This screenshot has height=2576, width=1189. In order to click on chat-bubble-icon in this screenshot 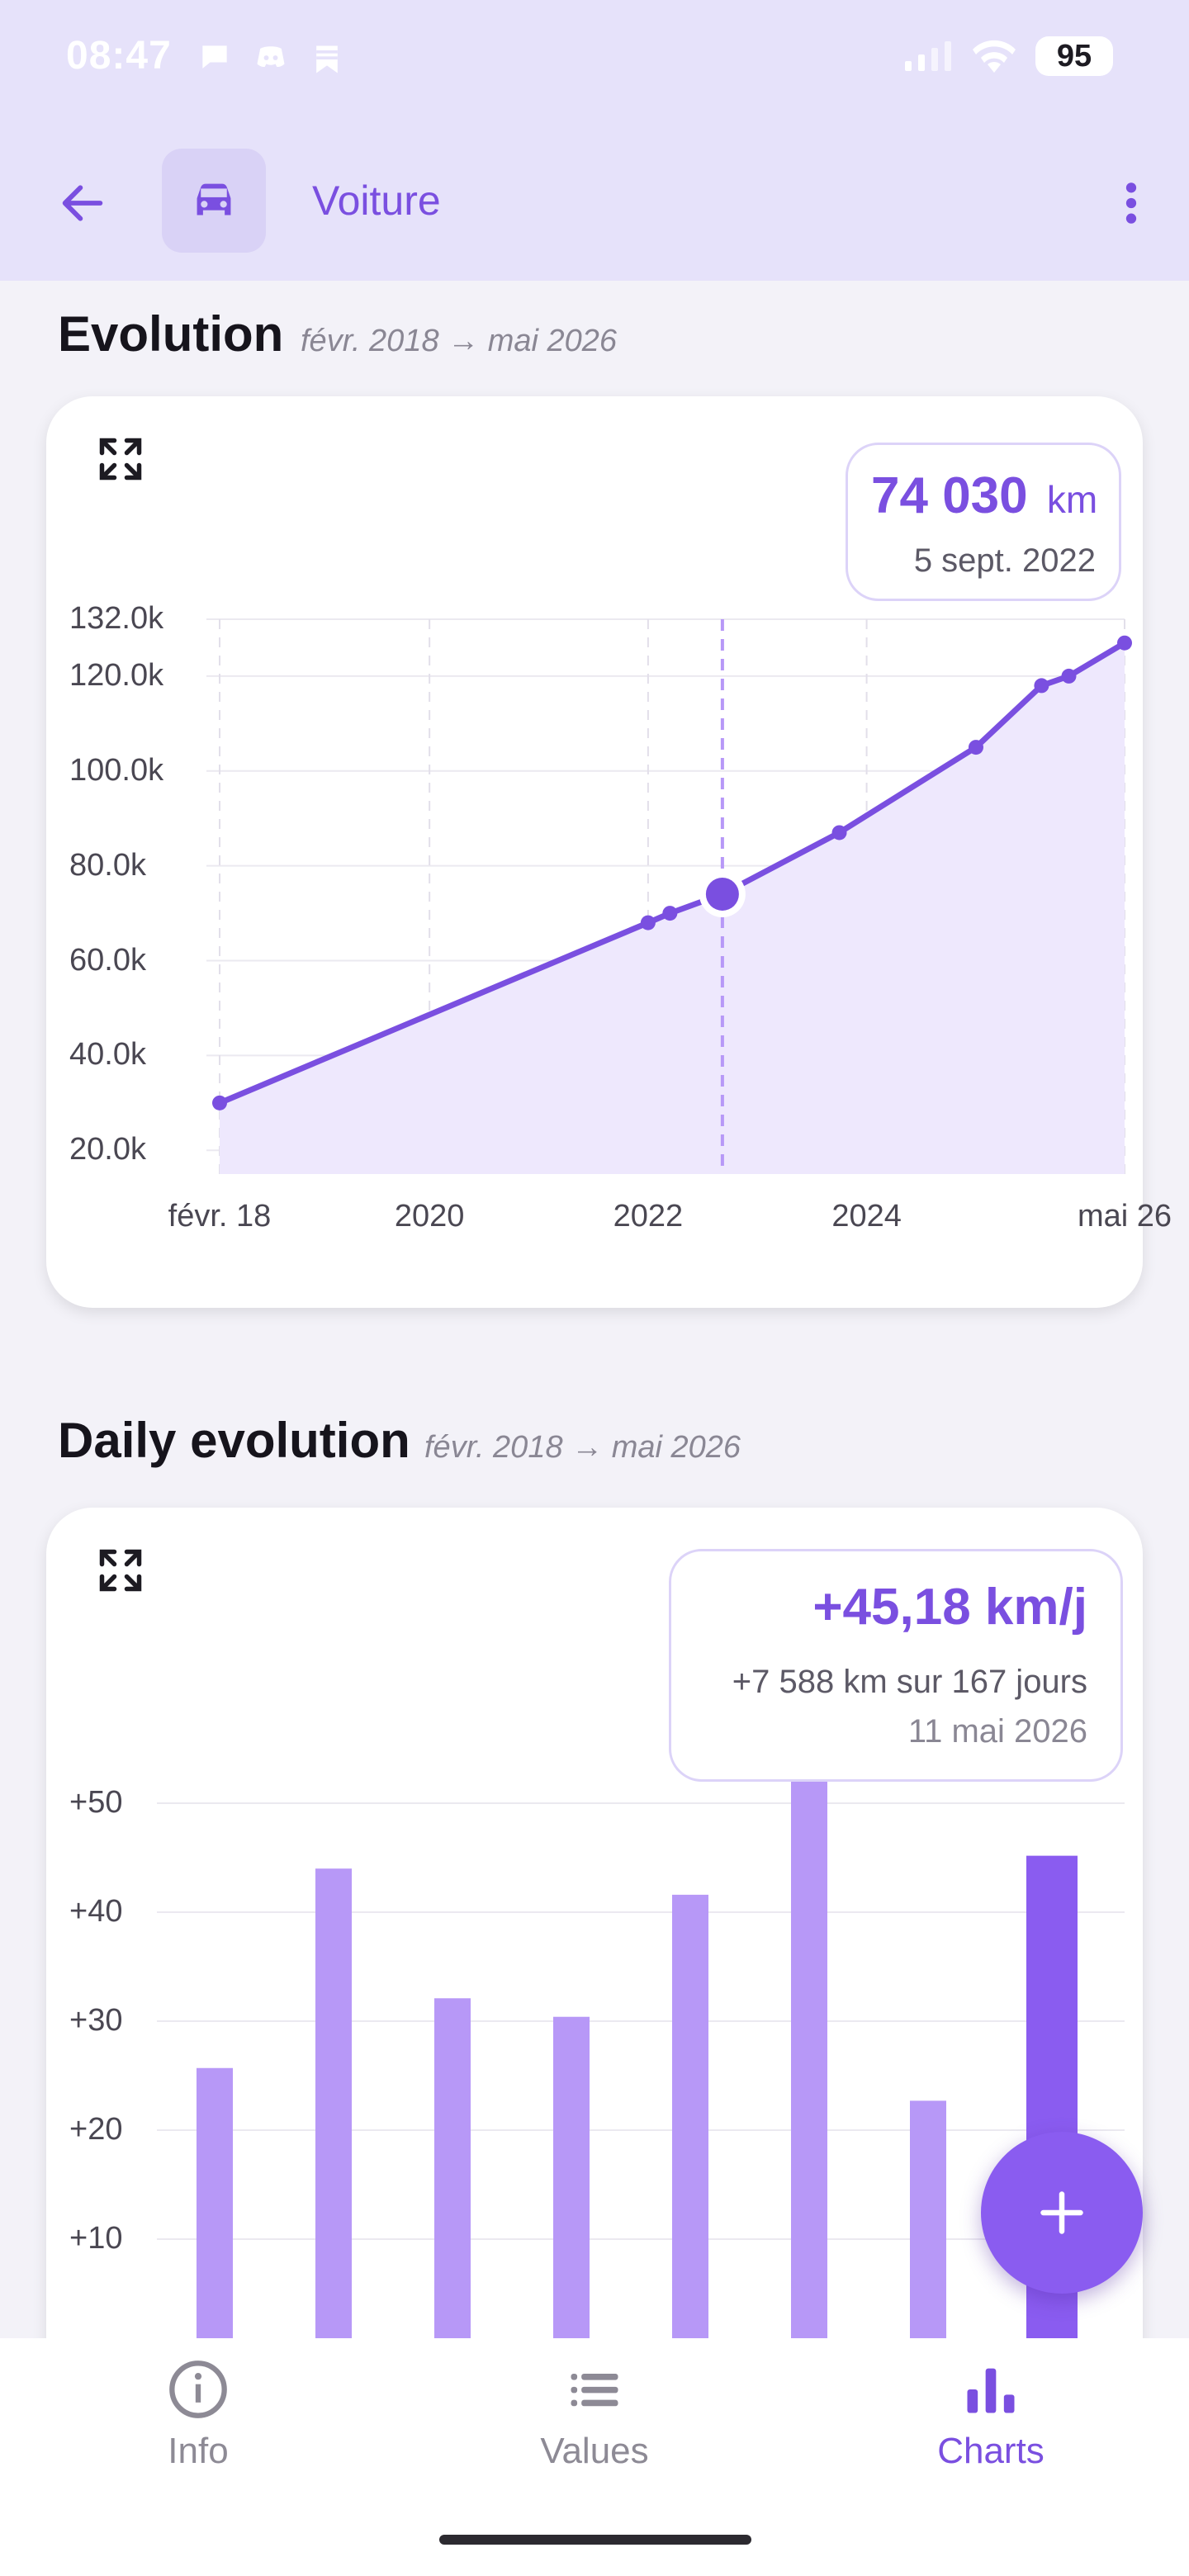, I will do `click(214, 57)`.